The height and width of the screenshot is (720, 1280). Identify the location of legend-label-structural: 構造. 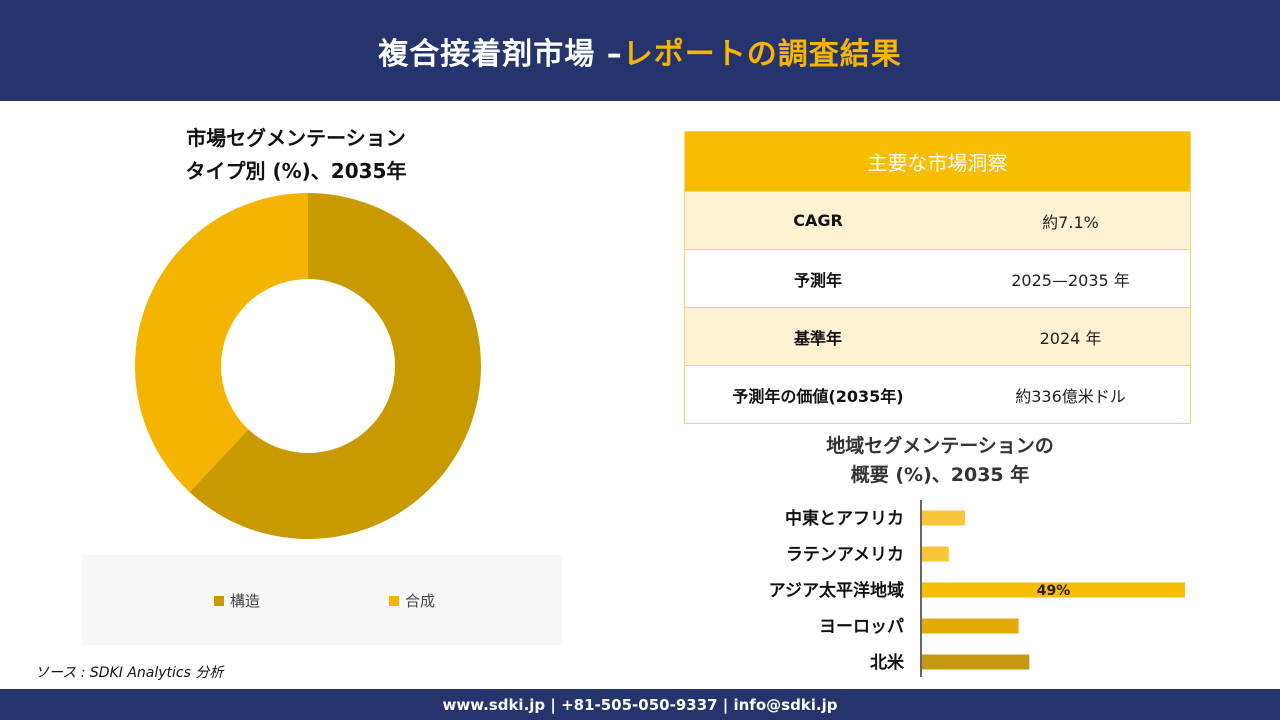
(245, 601).